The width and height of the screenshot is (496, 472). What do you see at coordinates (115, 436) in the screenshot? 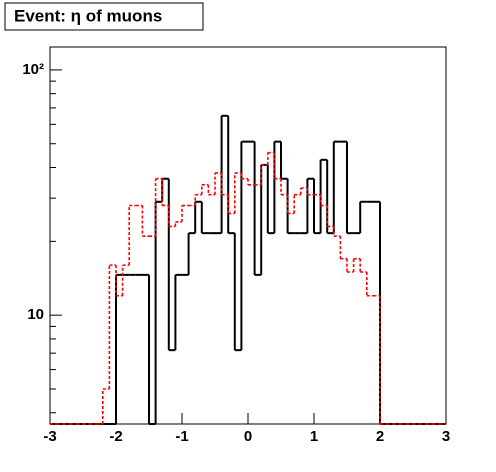
I see `x-tick-label: -2` at bounding box center [115, 436].